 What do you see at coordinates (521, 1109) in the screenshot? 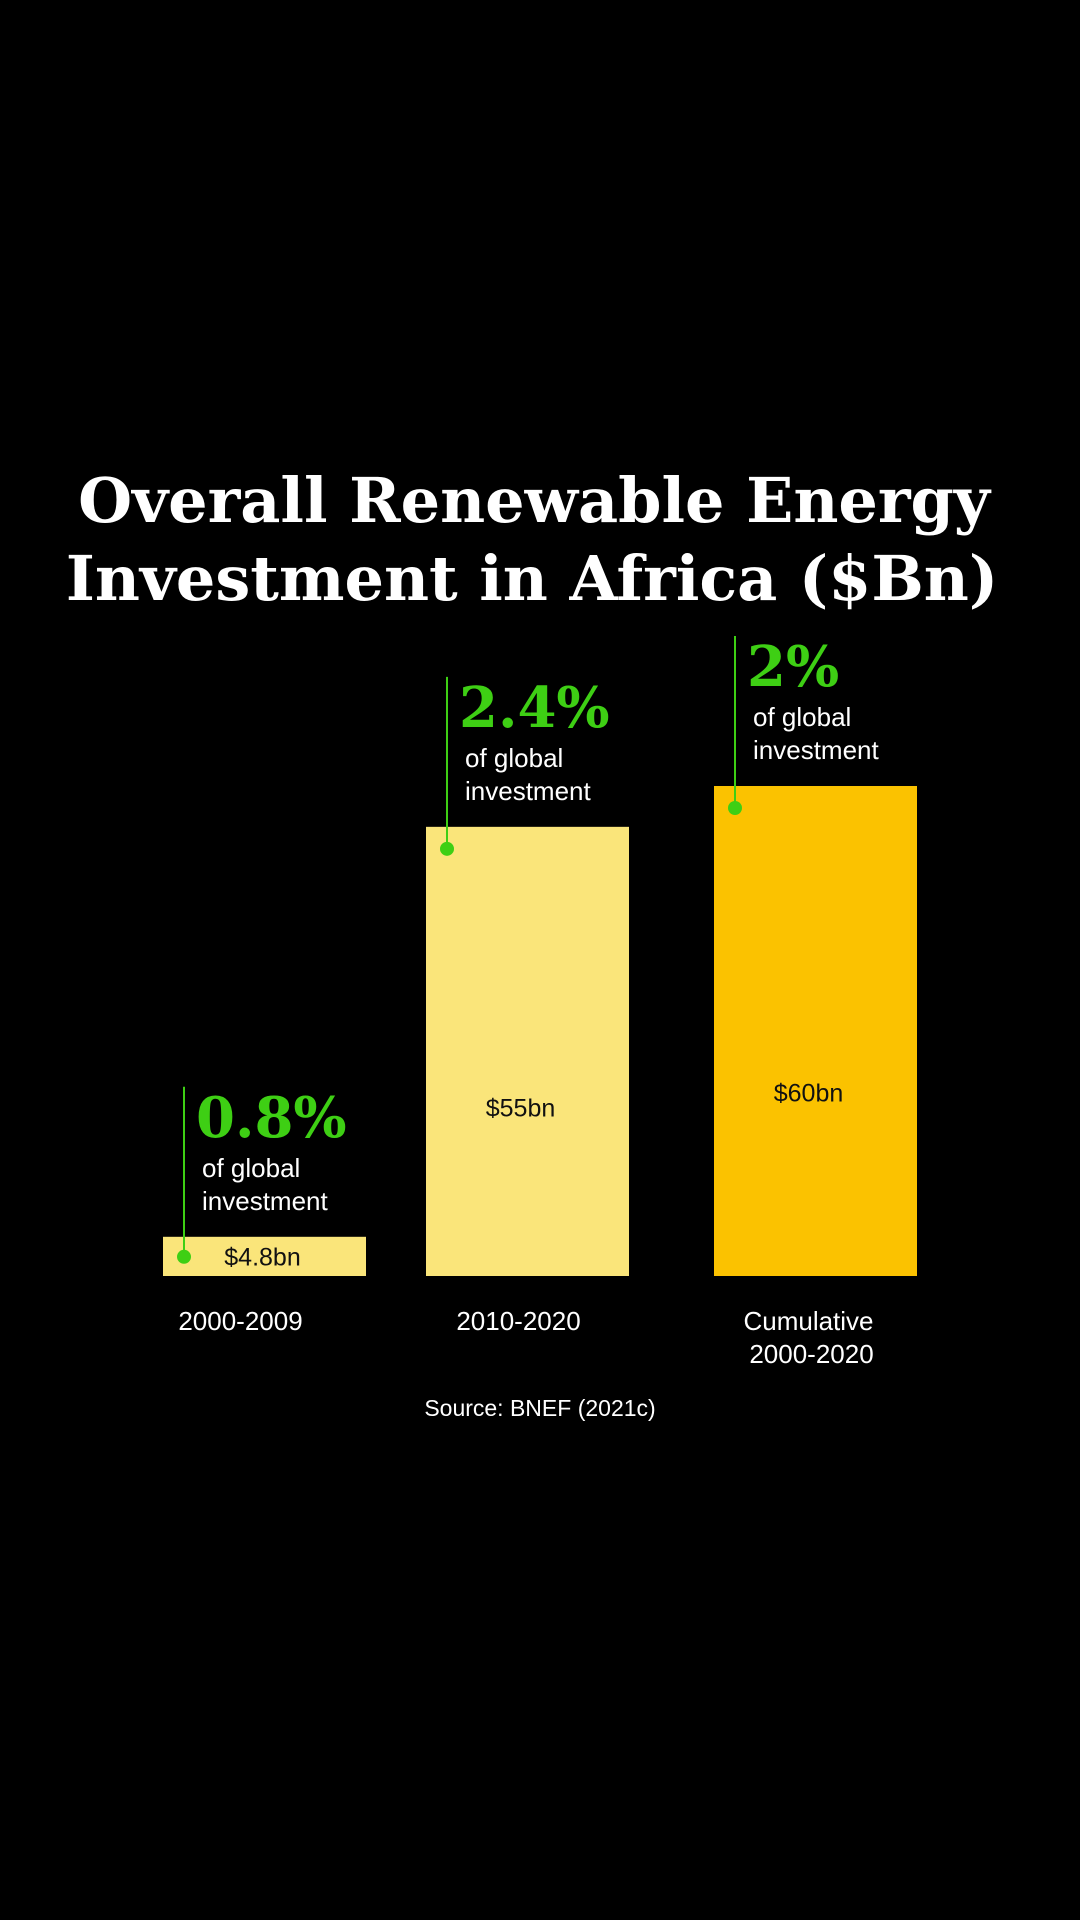
I see `bar-value-label: $55bn` at bounding box center [521, 1109].